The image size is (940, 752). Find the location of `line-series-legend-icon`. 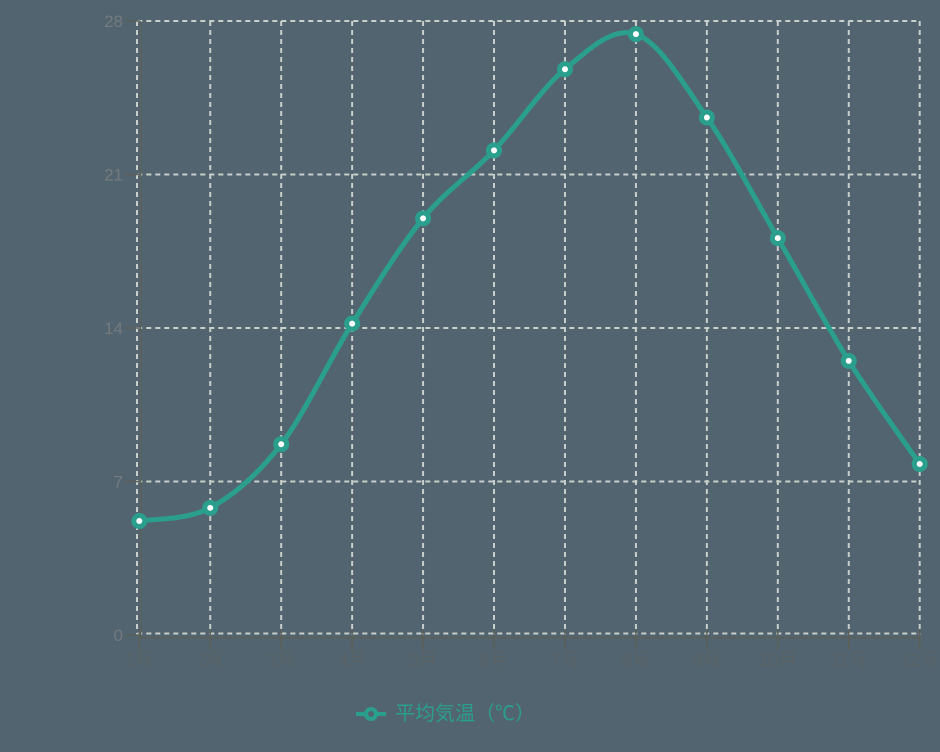

line-series-legend-icon is located at coordinates (371, 714).